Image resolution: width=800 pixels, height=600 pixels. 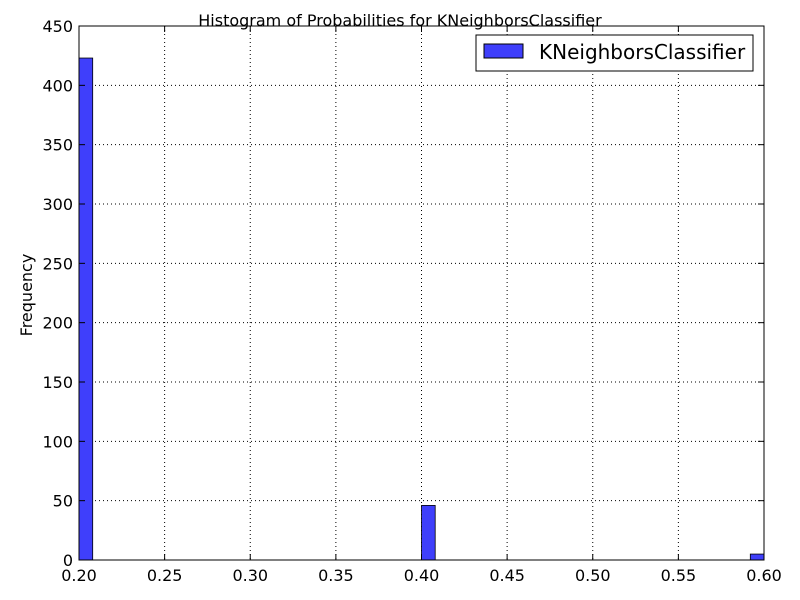 What do you see at coordinates (250, 575) in the screenshot?
I see `x-tick-label: 0.30` at bounding box center [250, 575].